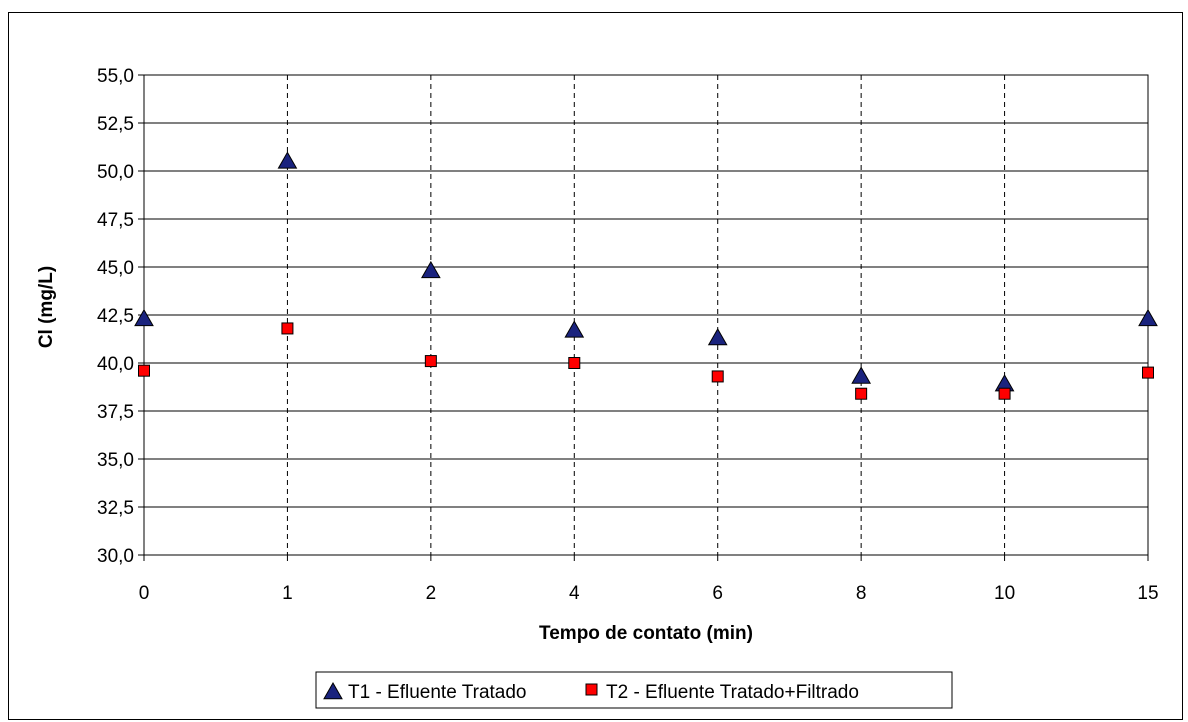  What do you see at coordinates (115, 220) in the screenshot?
I see `y-tick-label: 47,5` at bounding box center [115, 220].